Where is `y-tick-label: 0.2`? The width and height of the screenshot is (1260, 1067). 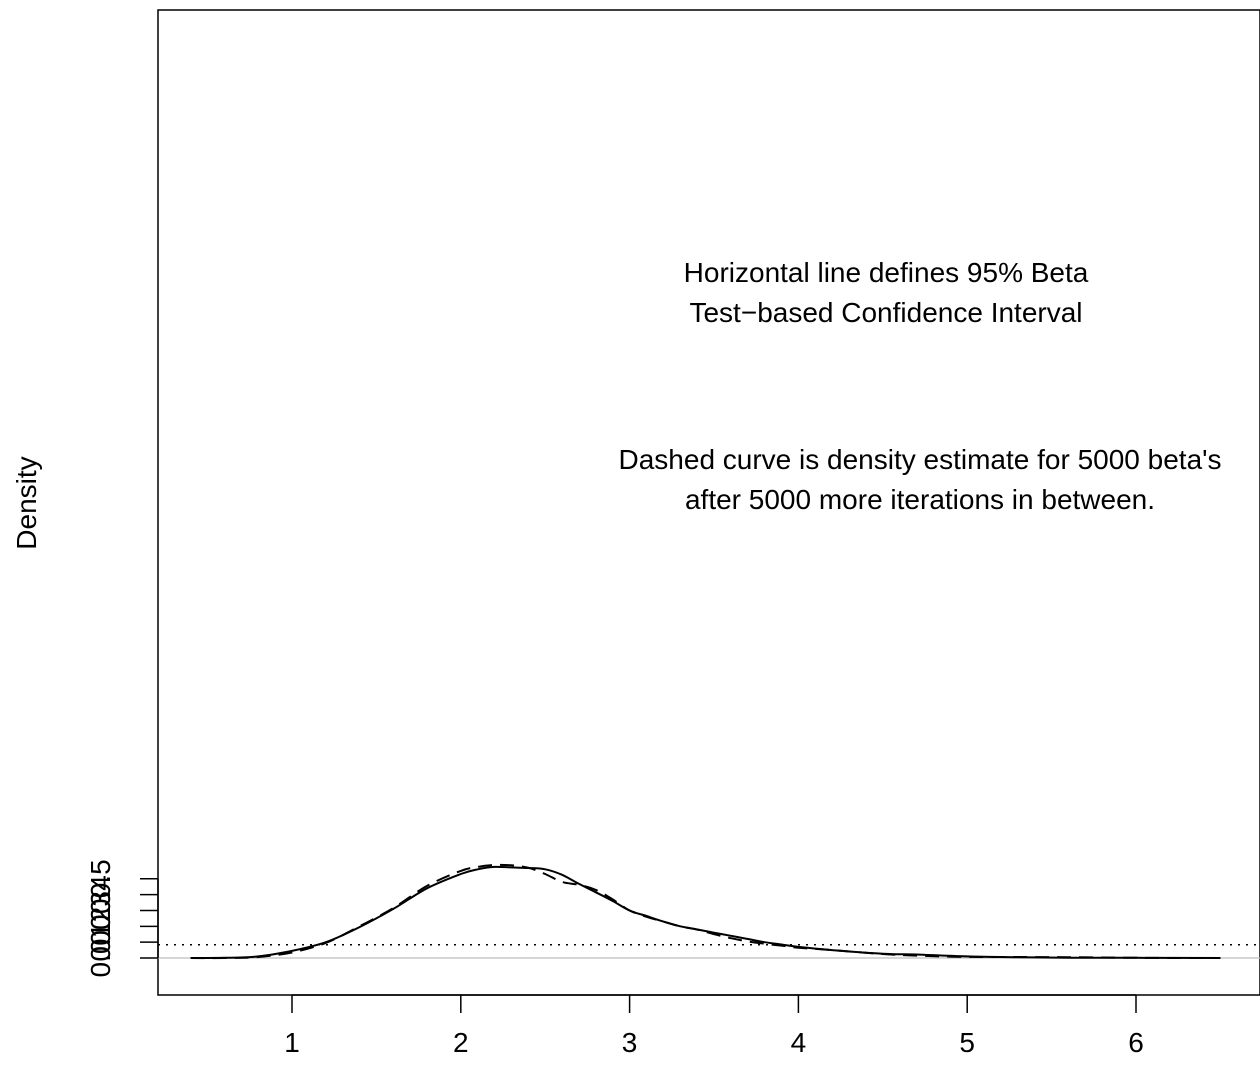
y-tick-label: 0.2 is located at coordinates (100, 926).